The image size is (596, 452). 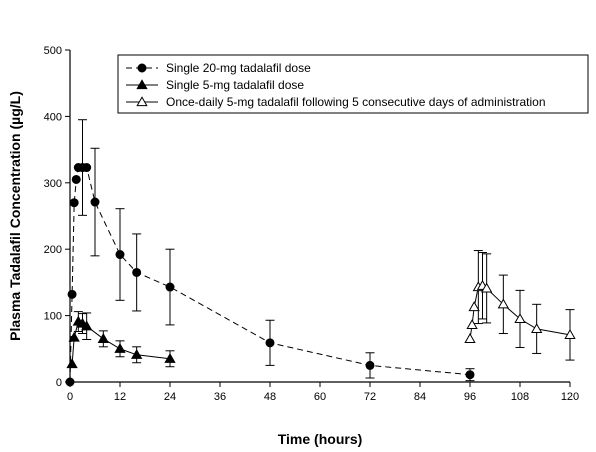 I want to click on x-tick-label: 24, so click(x=170, y=397).